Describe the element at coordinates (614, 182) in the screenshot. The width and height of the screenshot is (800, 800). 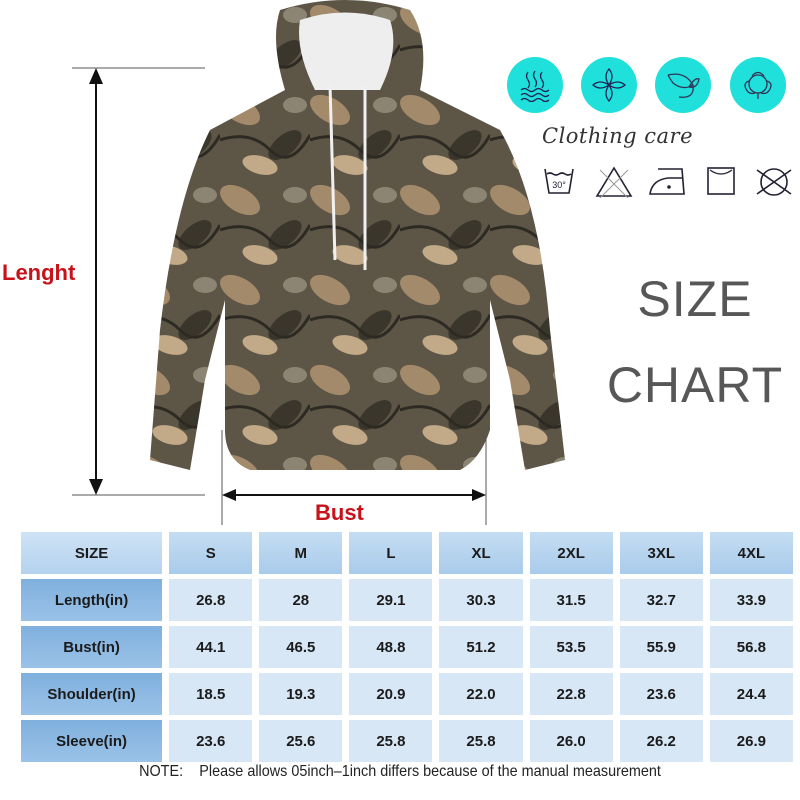
I see `no-bleach-icon` at that location.